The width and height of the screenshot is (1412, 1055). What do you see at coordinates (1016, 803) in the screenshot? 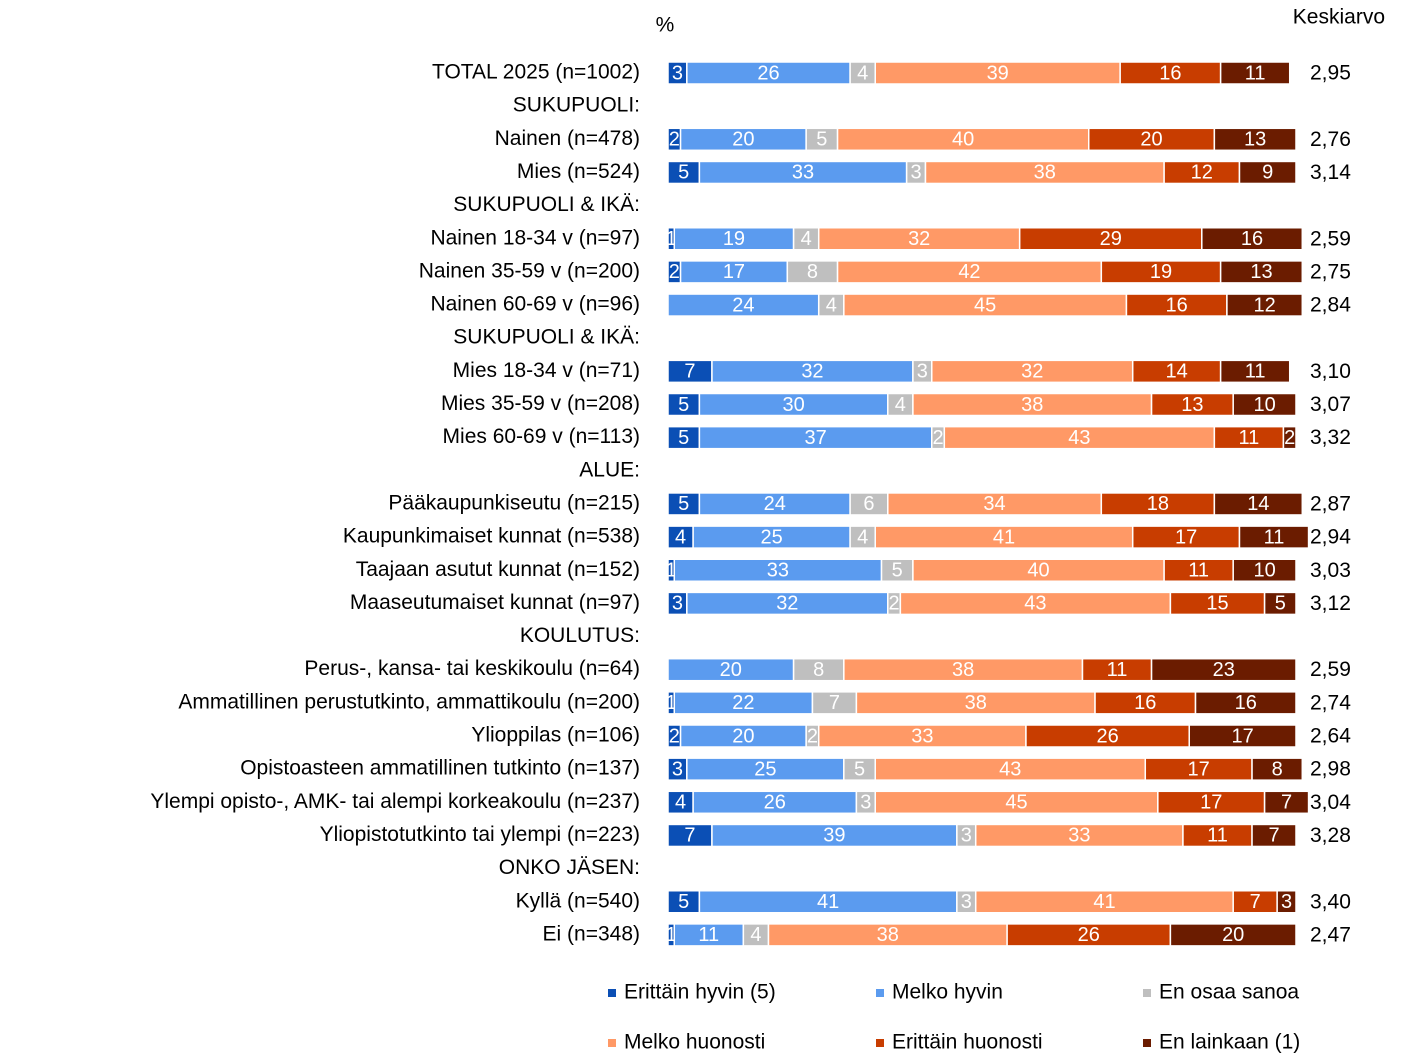
I see `data-label: 45` at bounding box center [1016, 803].